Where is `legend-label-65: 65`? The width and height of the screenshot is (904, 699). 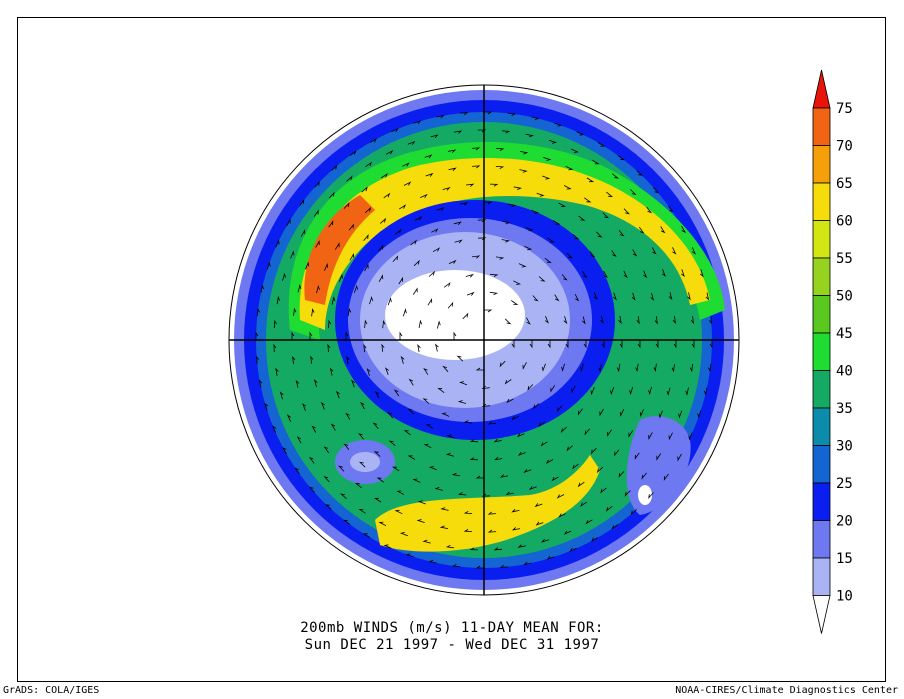 legend-label-65: 65 is located at coordinates (844, 184).